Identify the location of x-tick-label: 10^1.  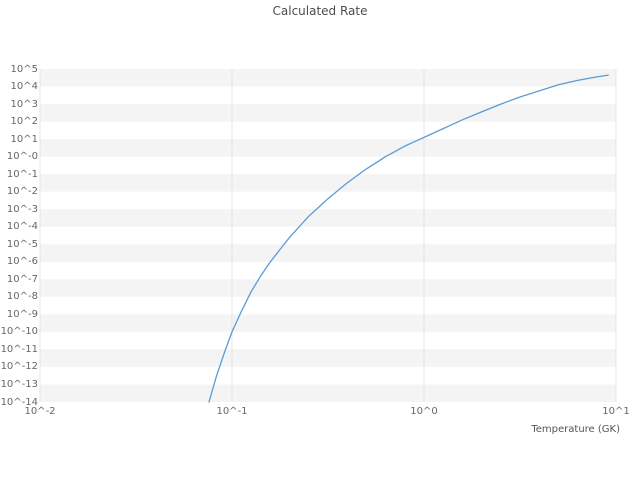
(616, 411).